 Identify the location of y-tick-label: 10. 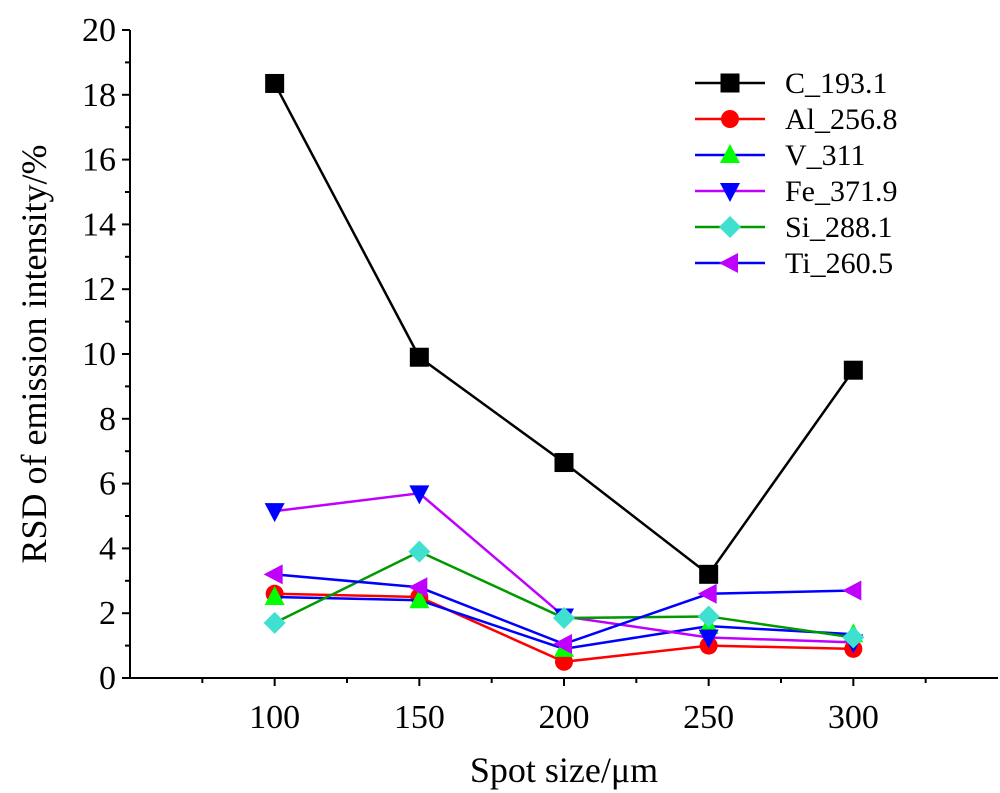
(99, 354).